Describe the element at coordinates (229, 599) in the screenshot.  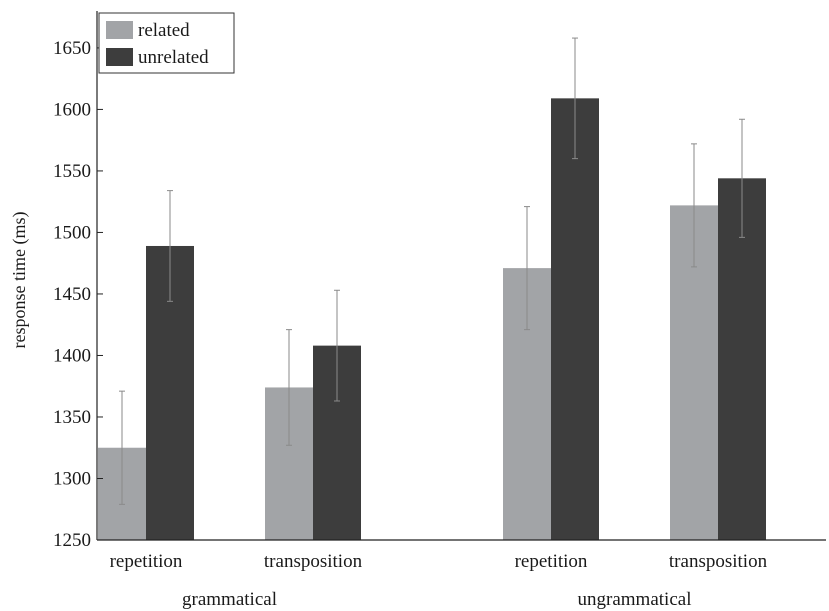
I see `x-group-label-0: grammatical` at that location.